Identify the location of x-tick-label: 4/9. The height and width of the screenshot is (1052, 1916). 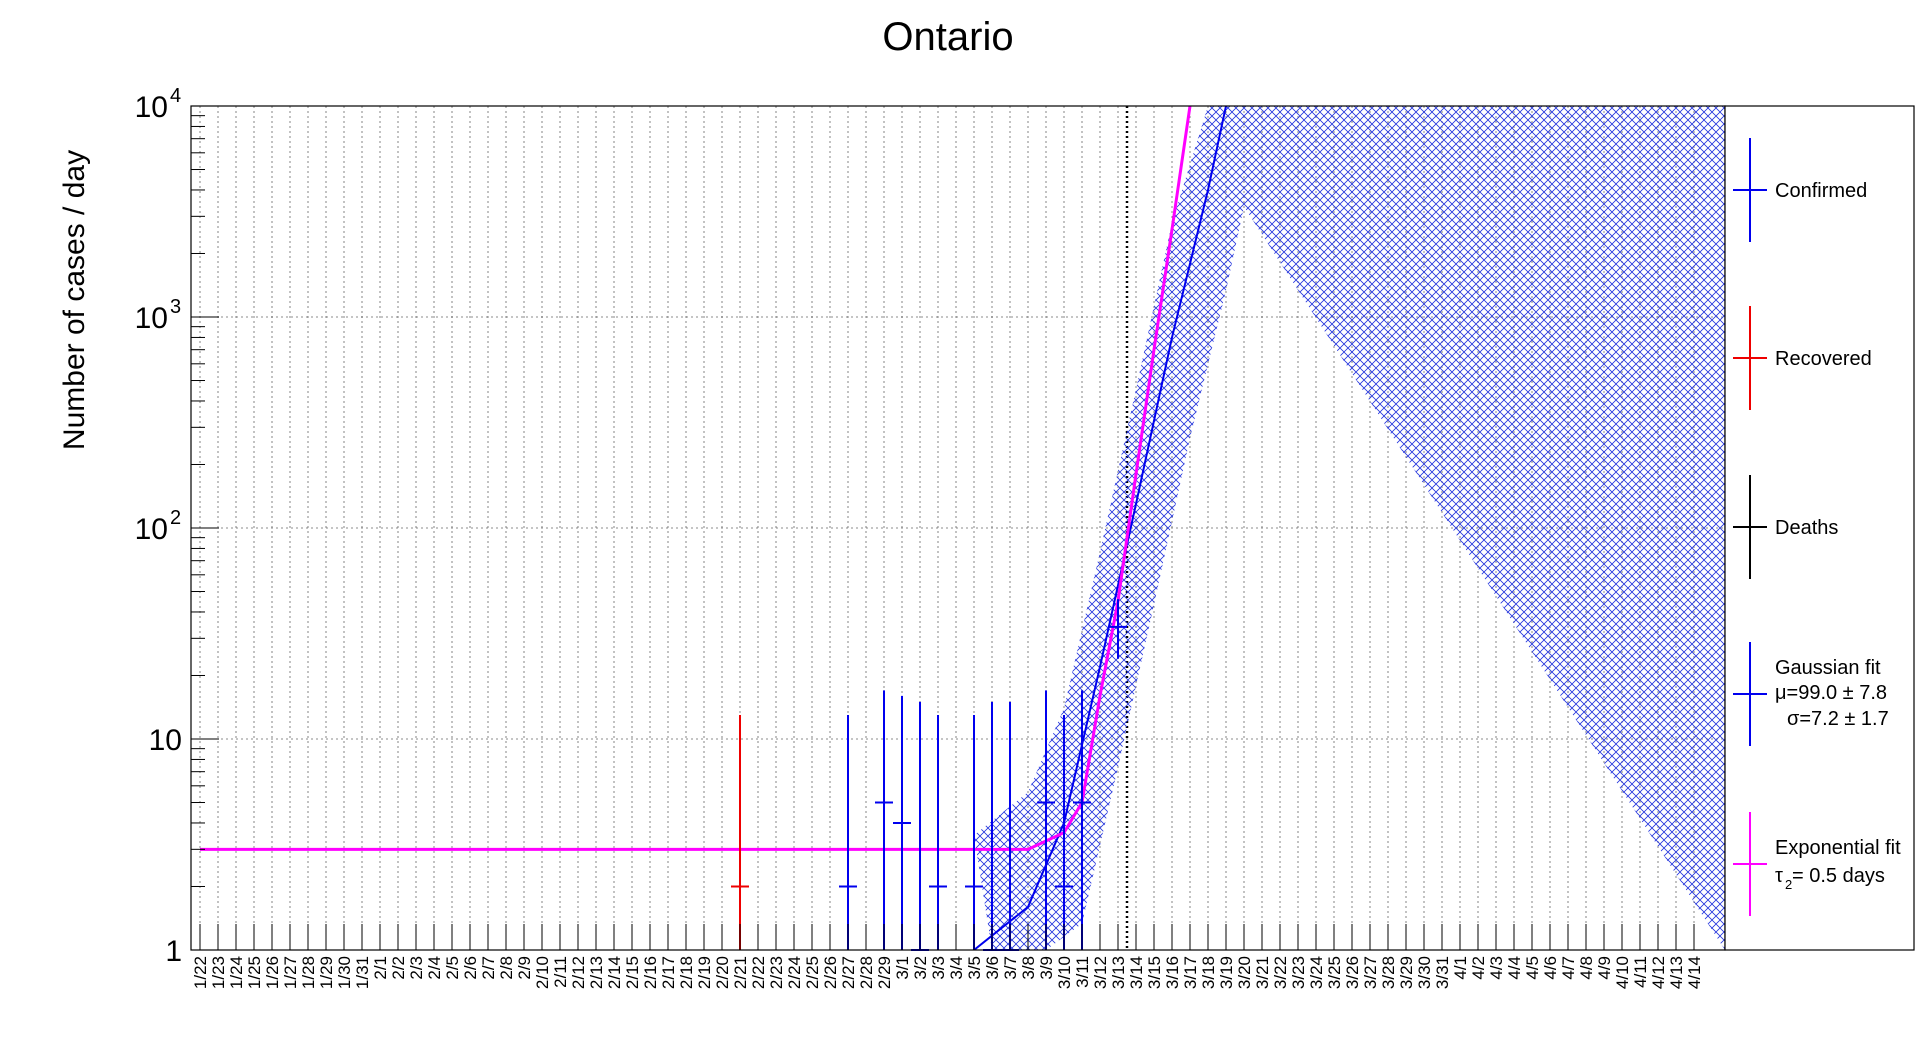
(1604, 968).